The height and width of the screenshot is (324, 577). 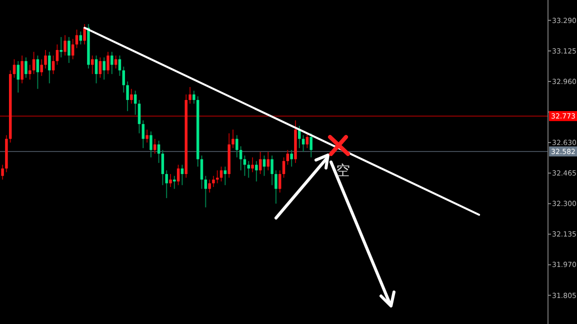 I want to click on annotation: 空, so click(x=343, y=171).